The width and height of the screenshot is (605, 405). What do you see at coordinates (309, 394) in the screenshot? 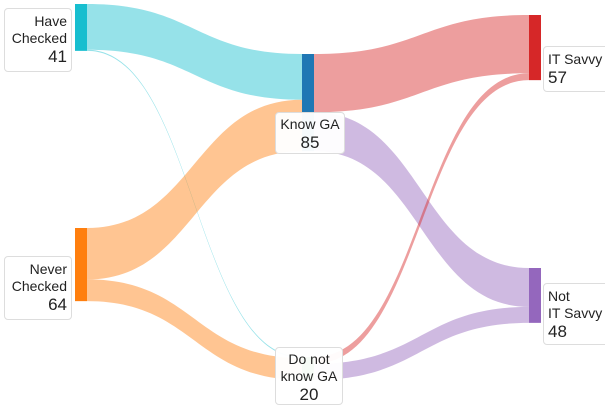
I see `label-do-not-know-ga-value: 20` at bounding box center [309, 394].